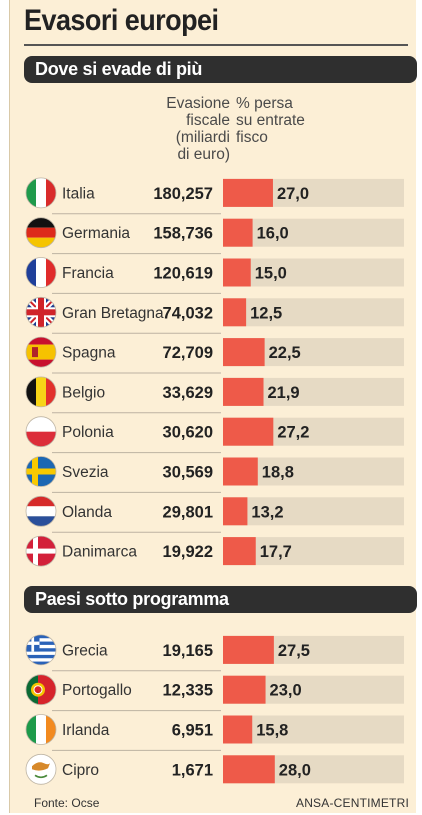 The height and width of the screenshot is (815, 422). What do you see at coordinates (86, 730) in the screenshot?
I see `country-label: Irlanda` at bounding box center [86, 730].